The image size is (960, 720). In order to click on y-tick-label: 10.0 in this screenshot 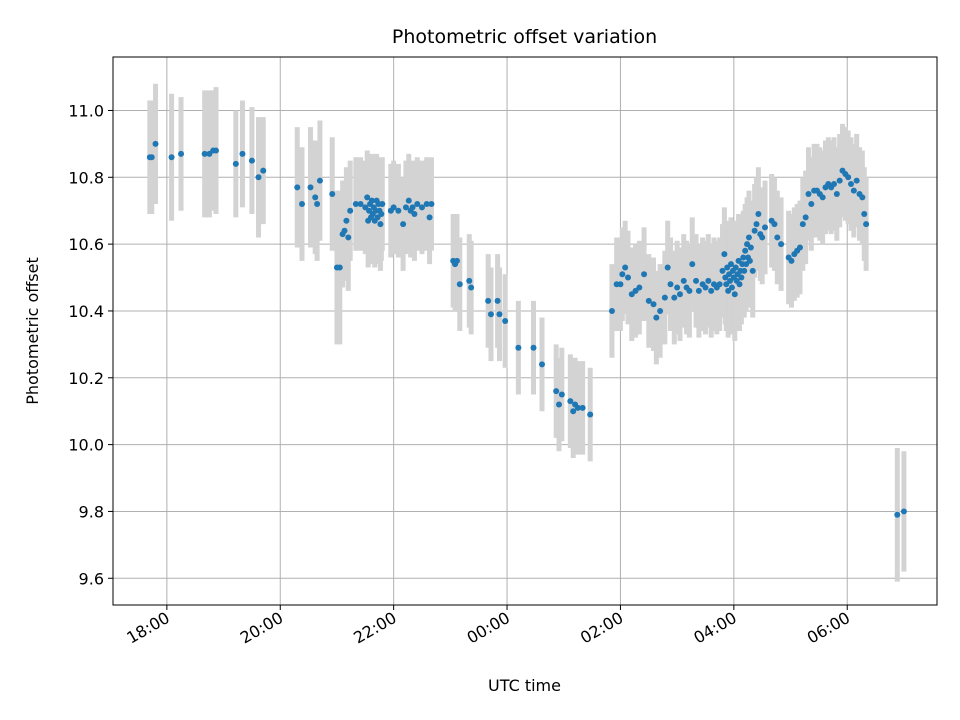, I will do `click(86, 445)`.